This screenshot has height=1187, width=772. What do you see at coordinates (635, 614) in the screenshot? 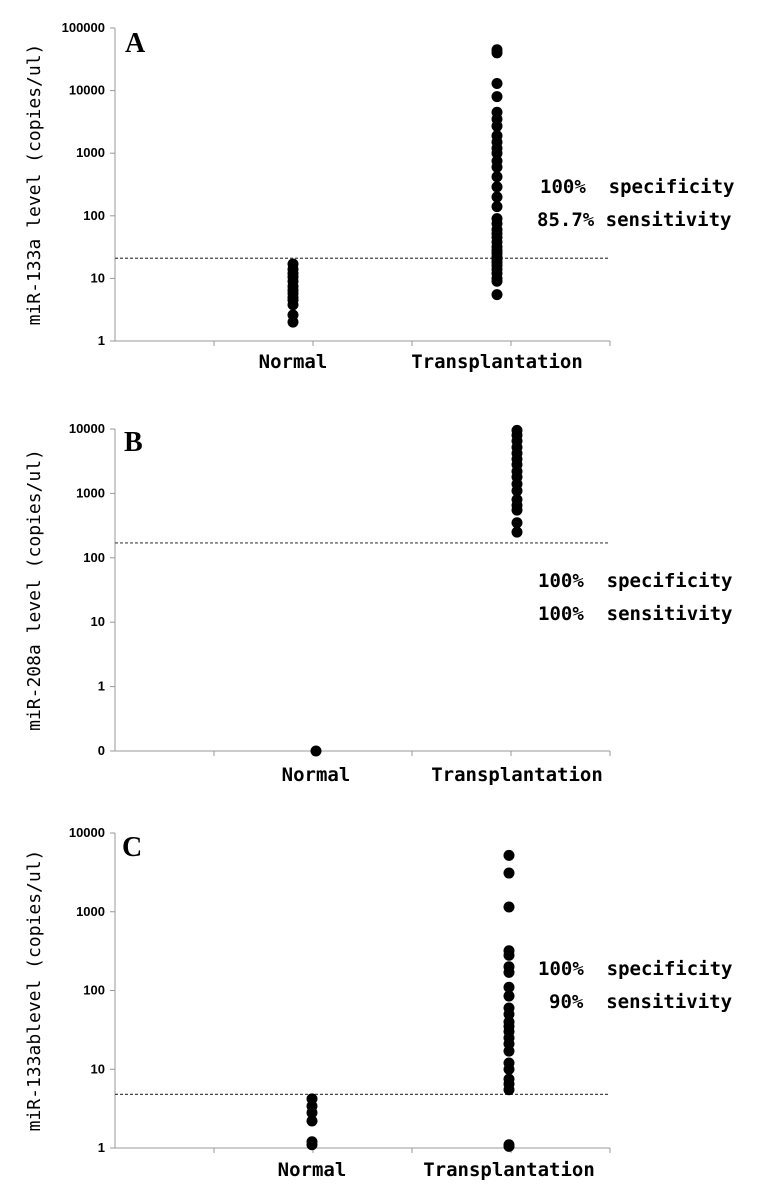
I see `annotation: 100% sensitivity` at bounding box center [635, 614].